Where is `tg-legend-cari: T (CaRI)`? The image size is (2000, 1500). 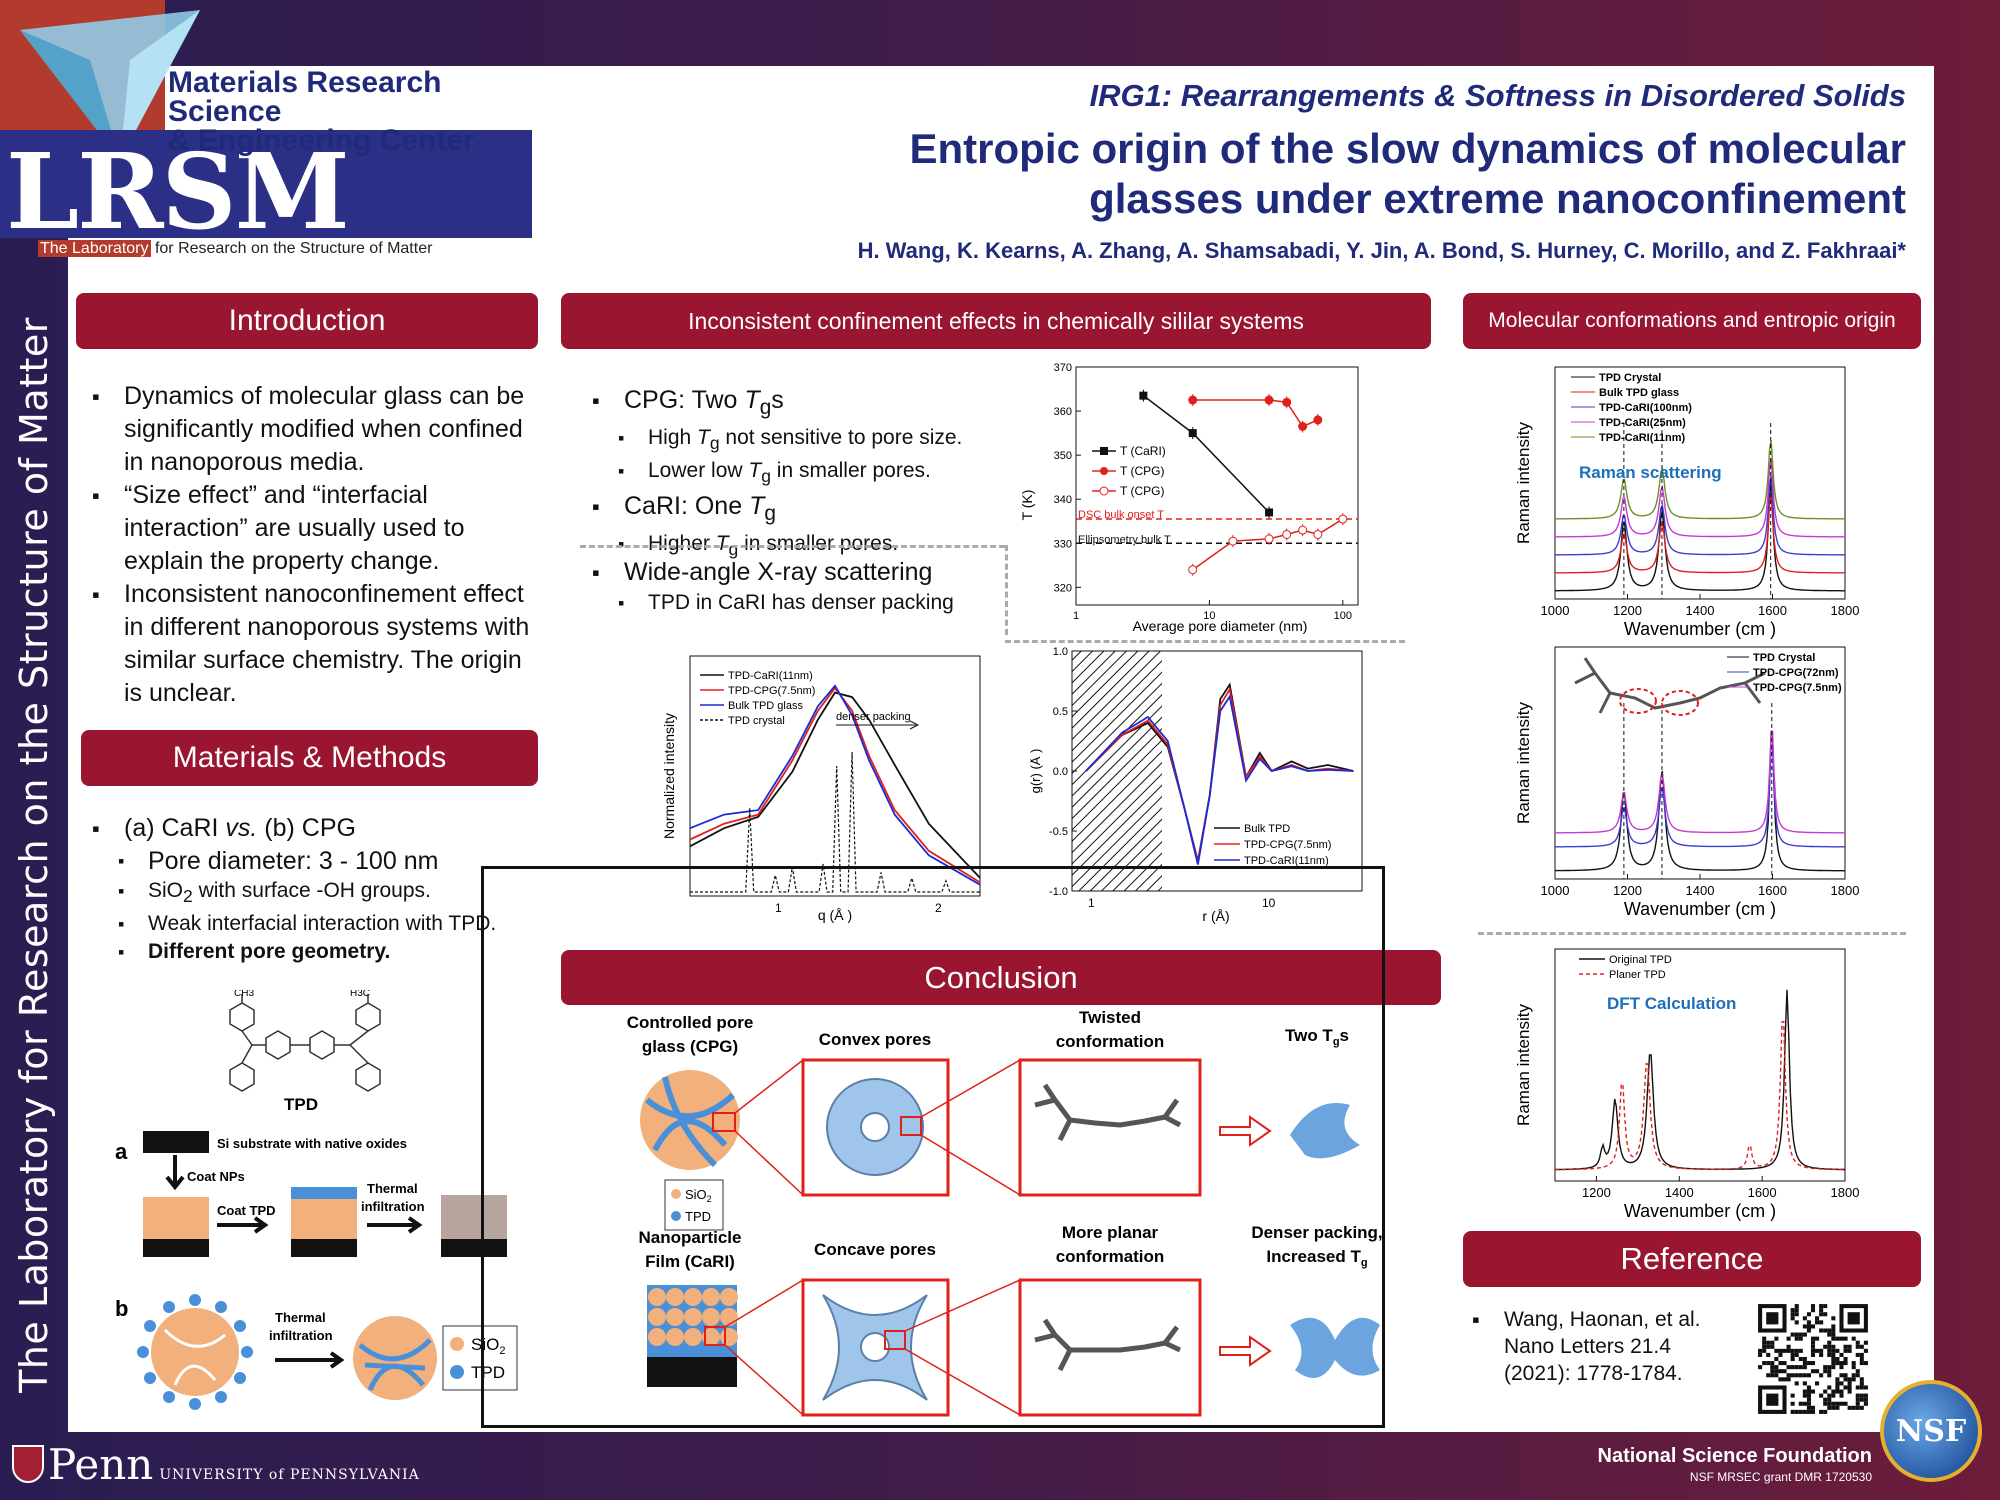
tg-legend-cari: T (CaRI) is located at coordinates (1143, 451).